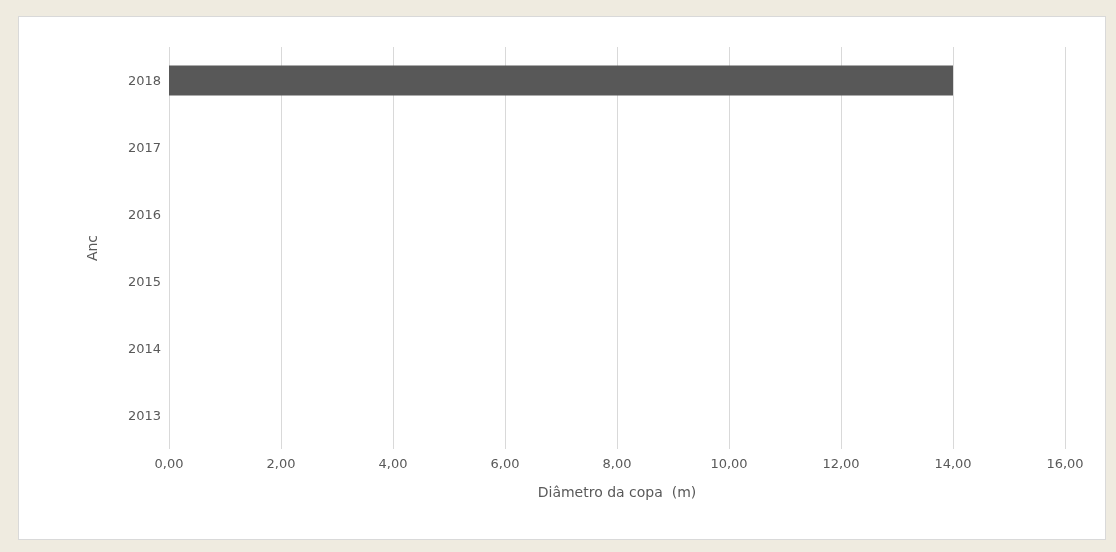 This screenshot has width=1116, height=552. I want to click on x-tick-label: 14,00, so click(953, 463).